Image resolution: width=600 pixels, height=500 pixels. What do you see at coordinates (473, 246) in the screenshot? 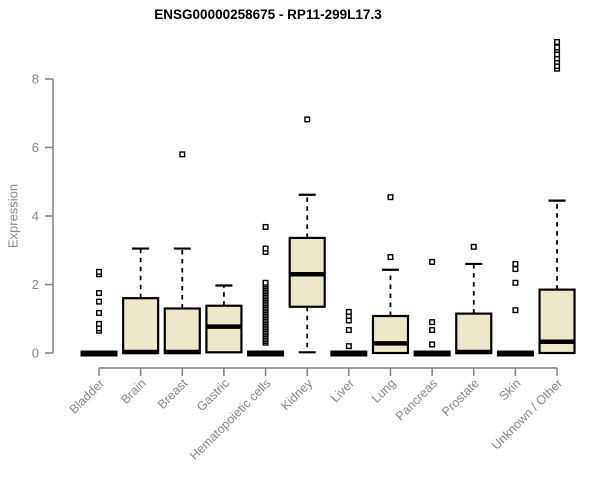
I see `outlier-point-prostate` at bounding box center [473, 246].